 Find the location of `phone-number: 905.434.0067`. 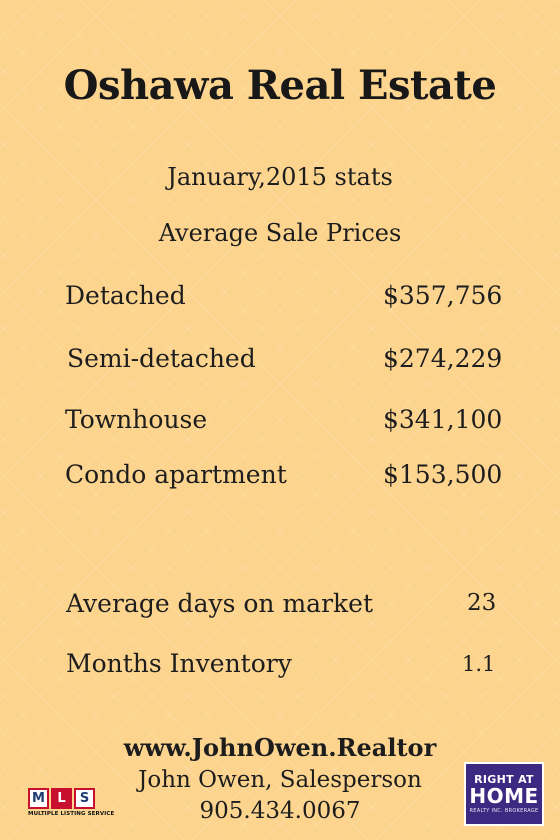

phone-number: 905.434.0067 is located at coordinates (280, 811).